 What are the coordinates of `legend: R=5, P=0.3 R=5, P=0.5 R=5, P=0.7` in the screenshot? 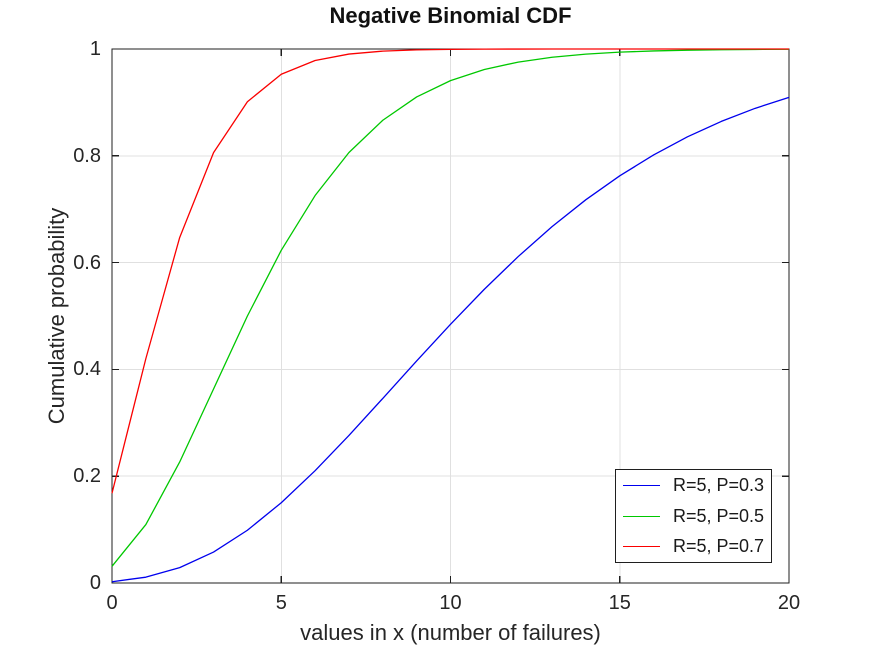 It's located at (693, 516).